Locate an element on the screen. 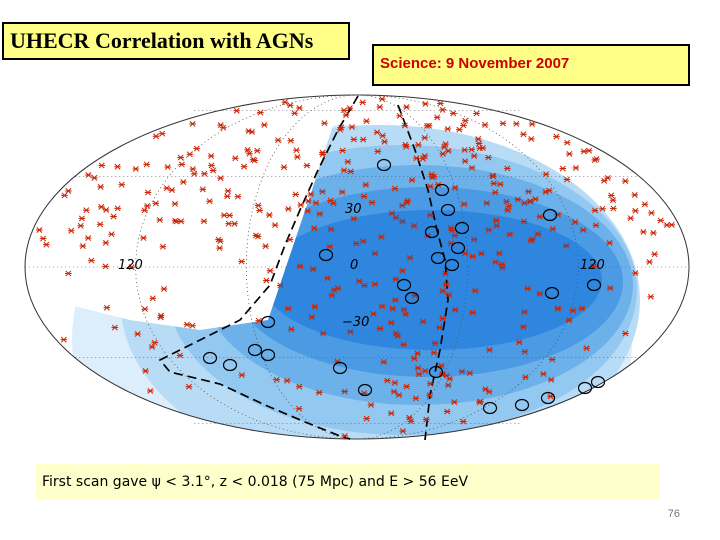 The height and width of the screenshot is (540, 720). grid-label-lon-right: 120 is located at coordinates (592, 265).